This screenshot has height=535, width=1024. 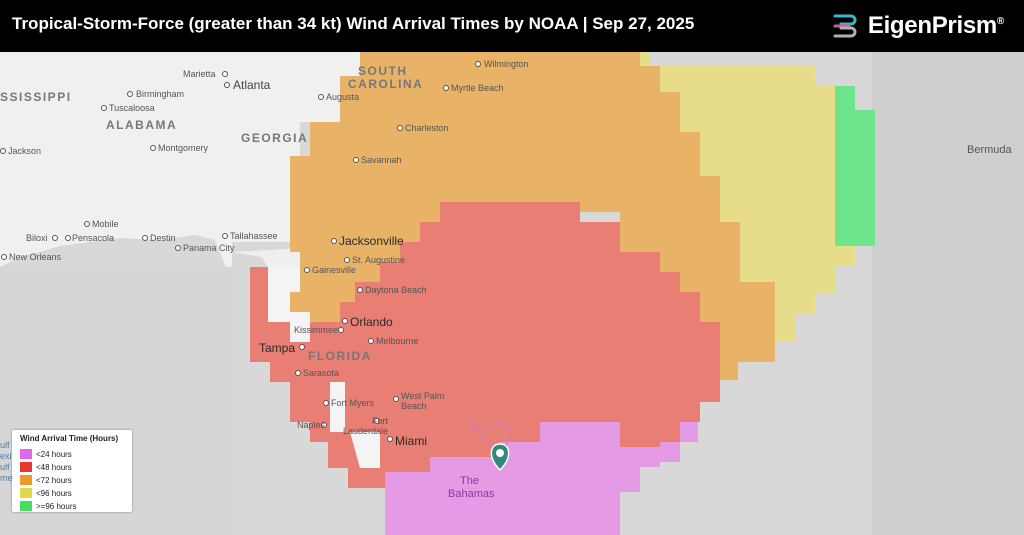 What do you see at coordinates (989, 150) in the screenshot?
I see `label-bermuda: Bermuda` at bounding box center [989, 150].